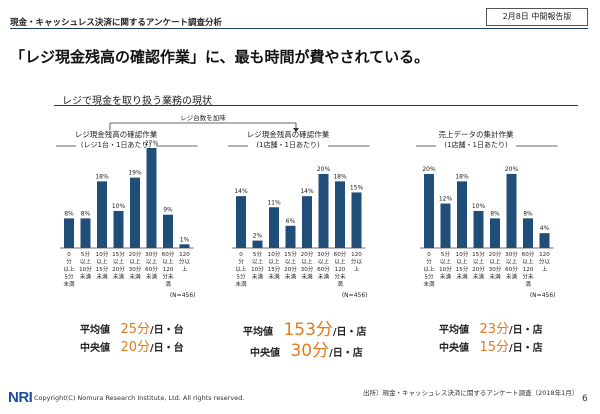  I want to click on page-headline: 「レジ現金残高の確認作業」に、最も時間が費やされている。, so click(220, 57).